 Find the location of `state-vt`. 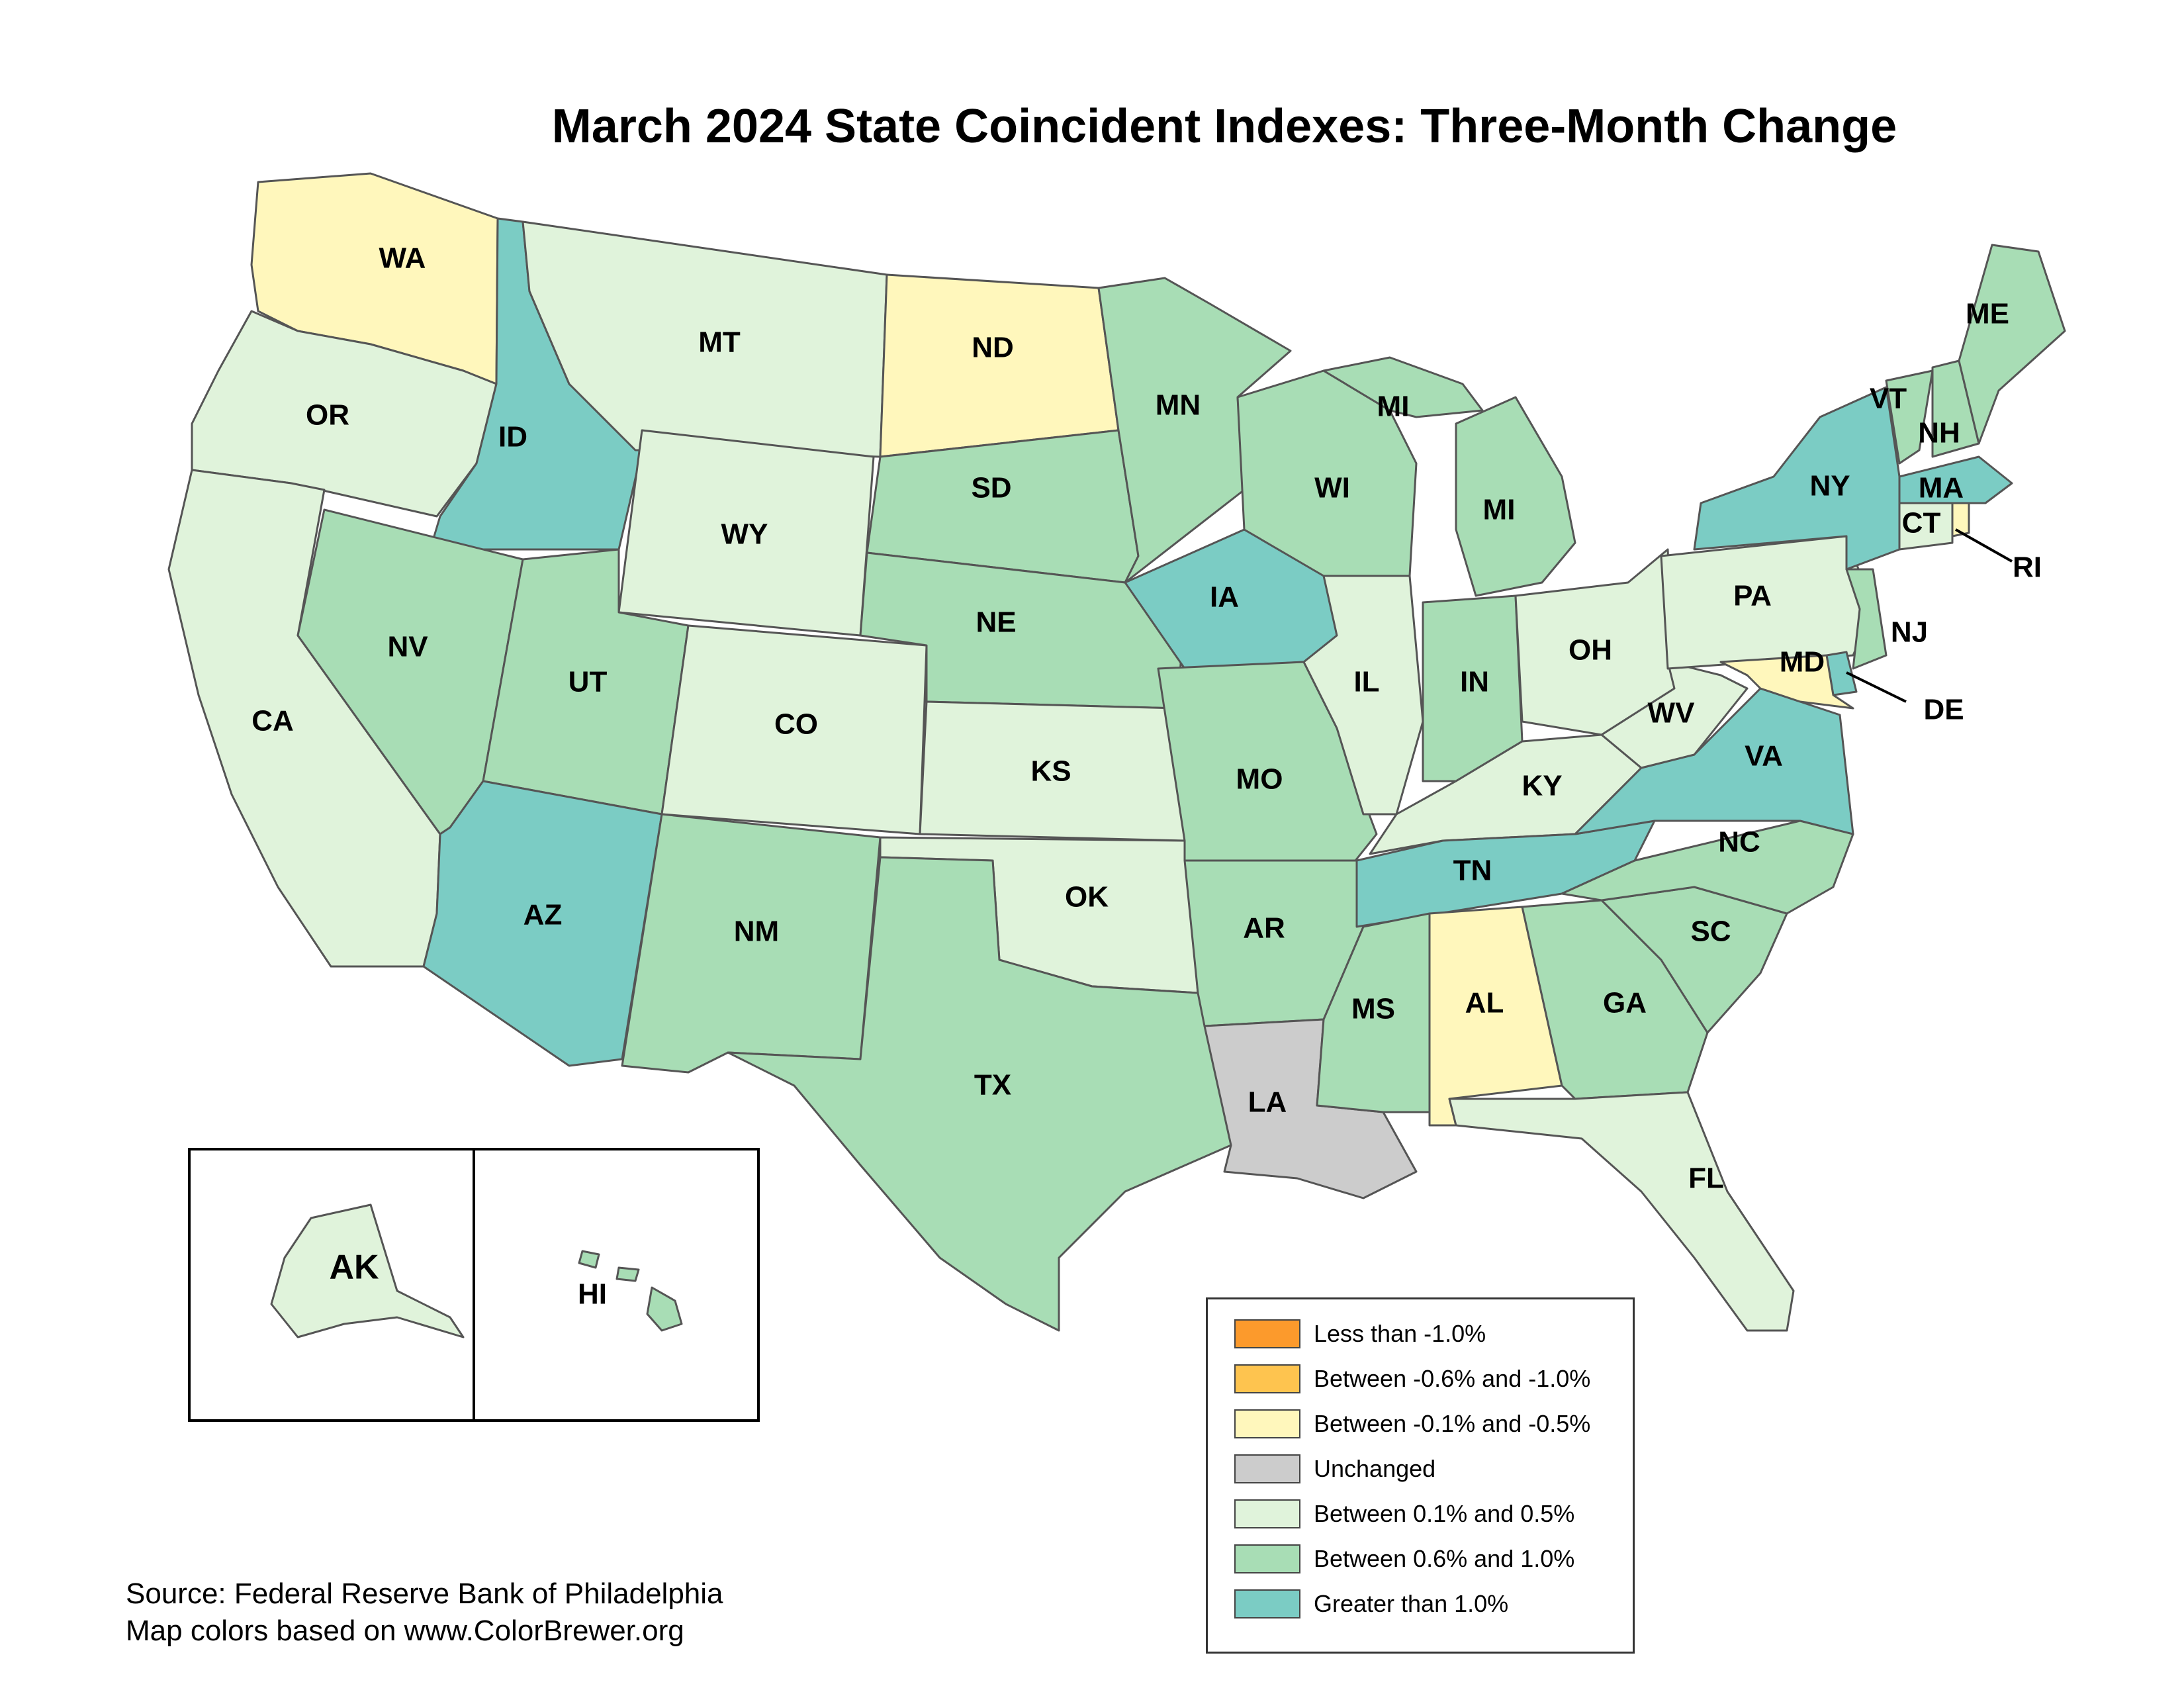

state-vt is located at coordinates (1909, 417).